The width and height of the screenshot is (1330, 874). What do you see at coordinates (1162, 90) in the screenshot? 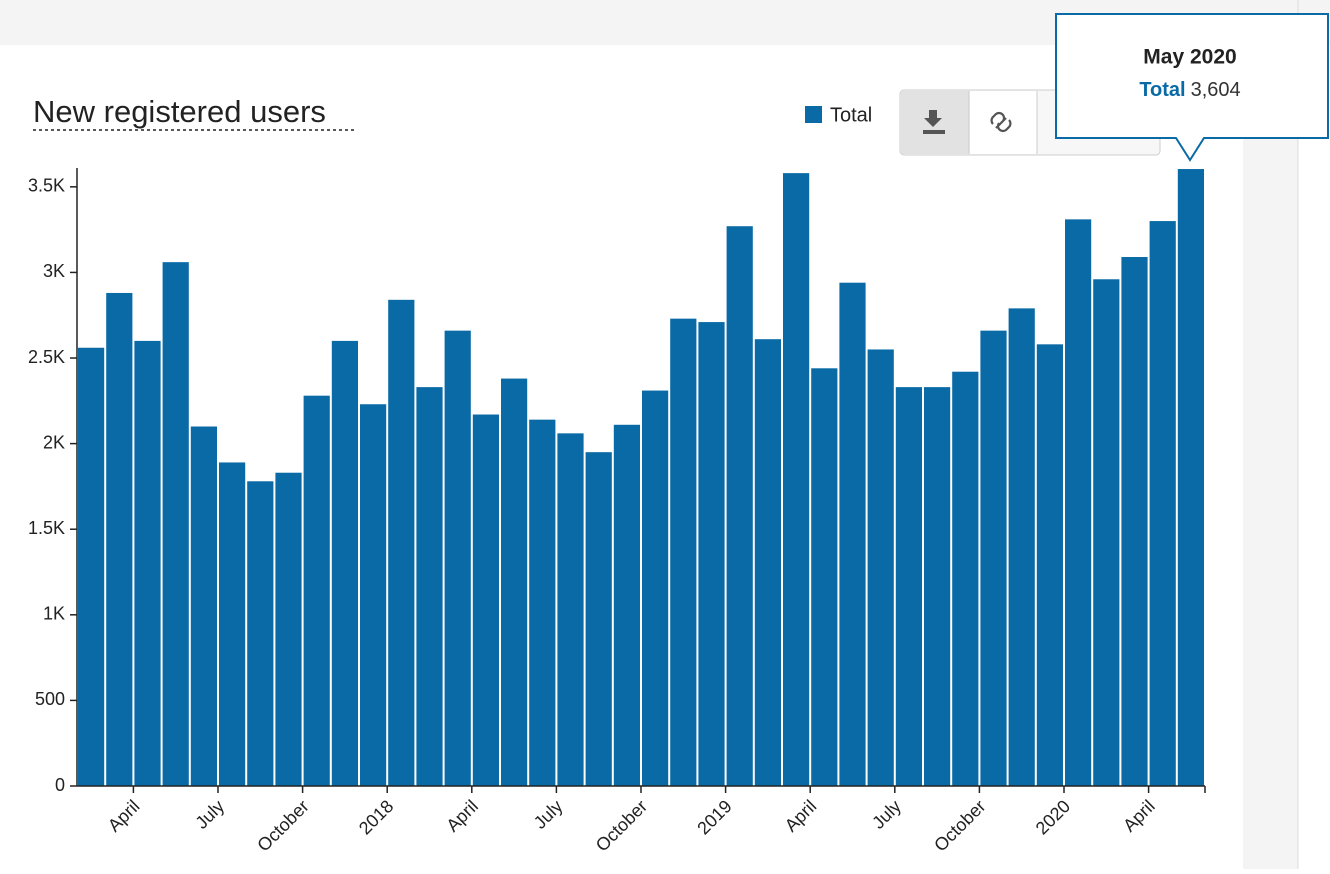
I see `tooltip-series: Total` at bounding box center [1162, 90].